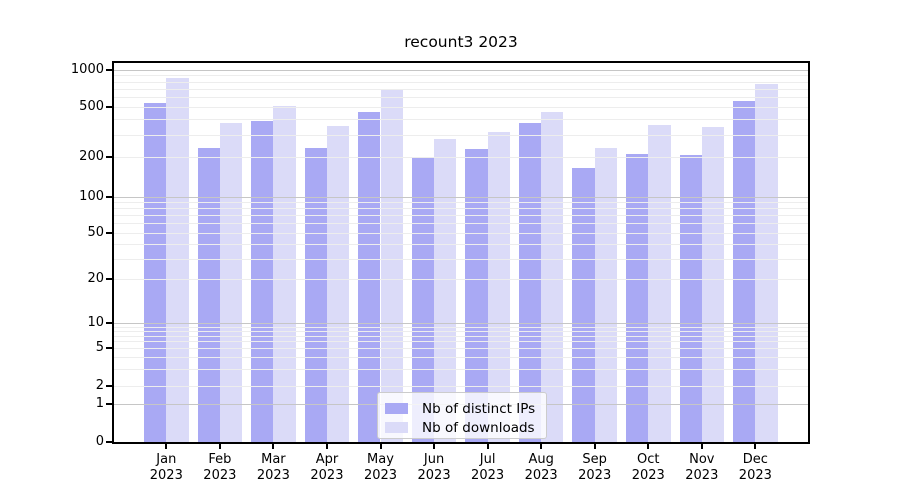  What do you see at coordinates (479, 408) in the screenshot?
I see `legend-label: Nb of distinct IPs` at bounding box center [479, 408].